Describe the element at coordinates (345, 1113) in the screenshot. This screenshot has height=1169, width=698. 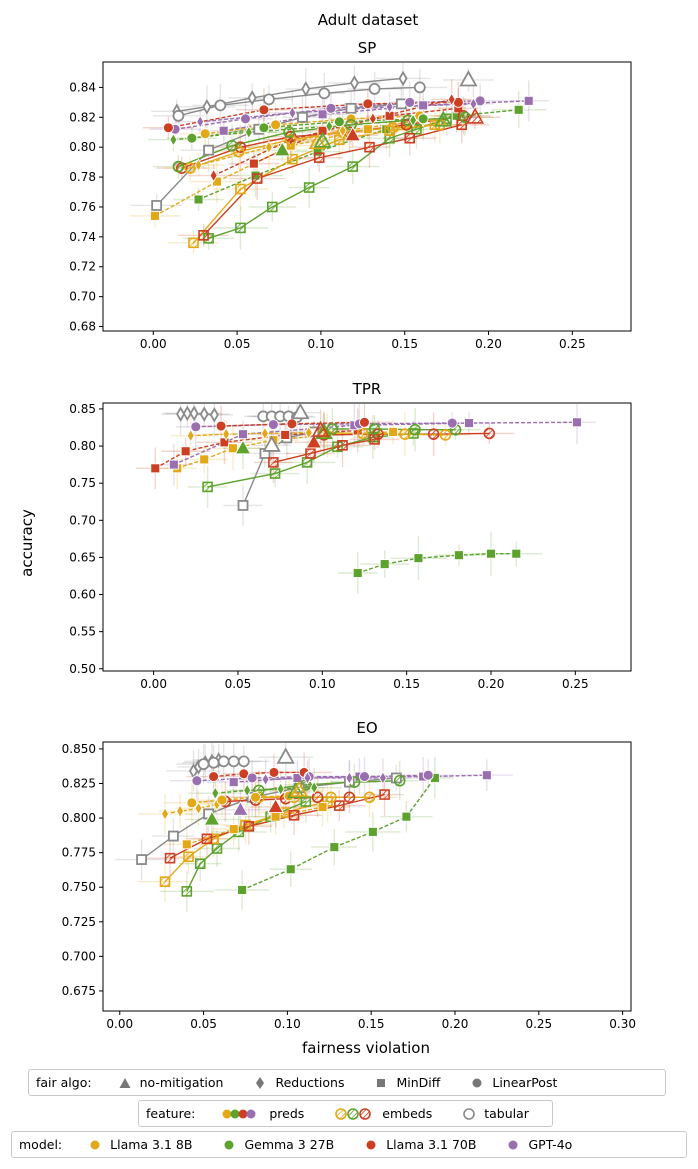
I see `legend-feature: feature: preds embeds tabular` at that location.